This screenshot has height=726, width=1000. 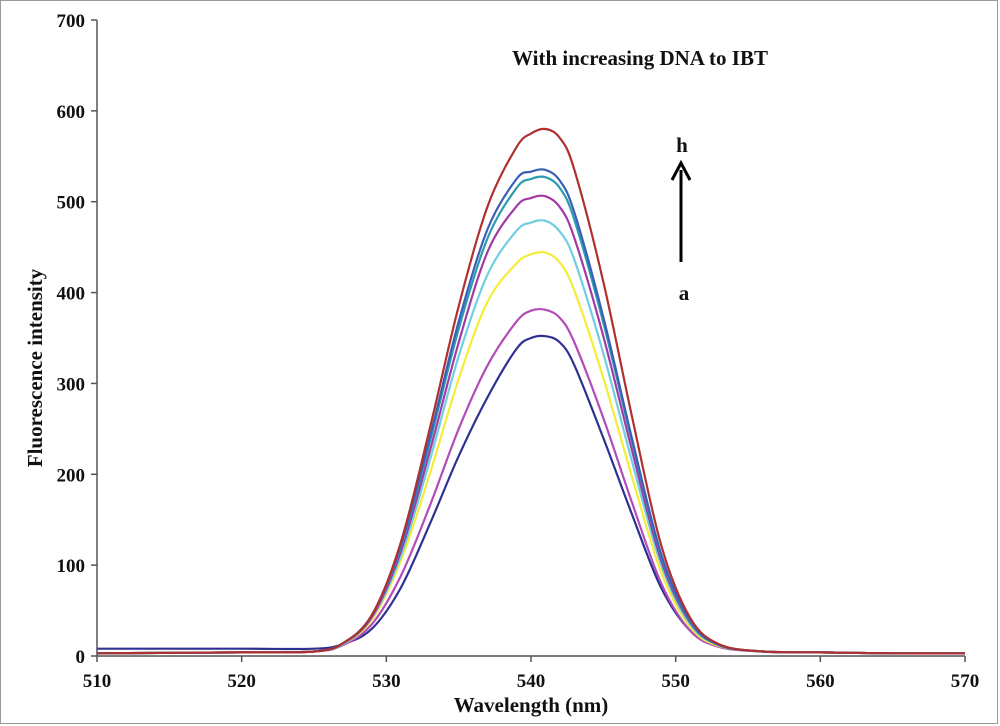 What do you see at coordinates (681, 170) in the screenshot?
I see `arrow-head-icon` at bounding box center [681, 170].